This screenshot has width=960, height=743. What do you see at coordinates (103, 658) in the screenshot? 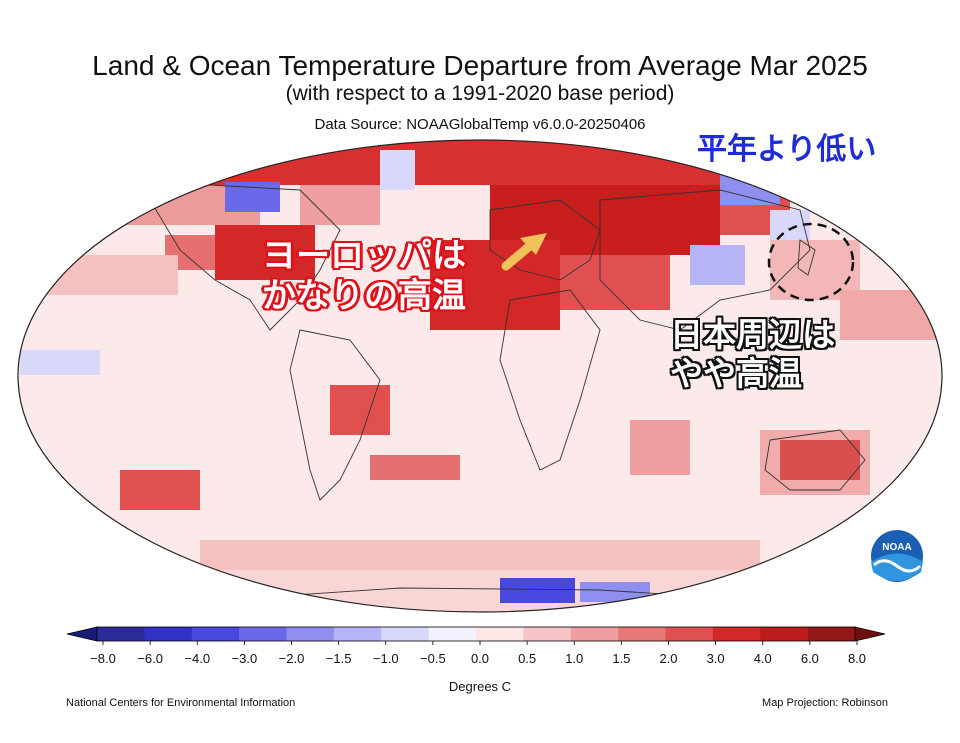
I see `colorbar-tick-label: −8.0` at bounding box center [103, 658].